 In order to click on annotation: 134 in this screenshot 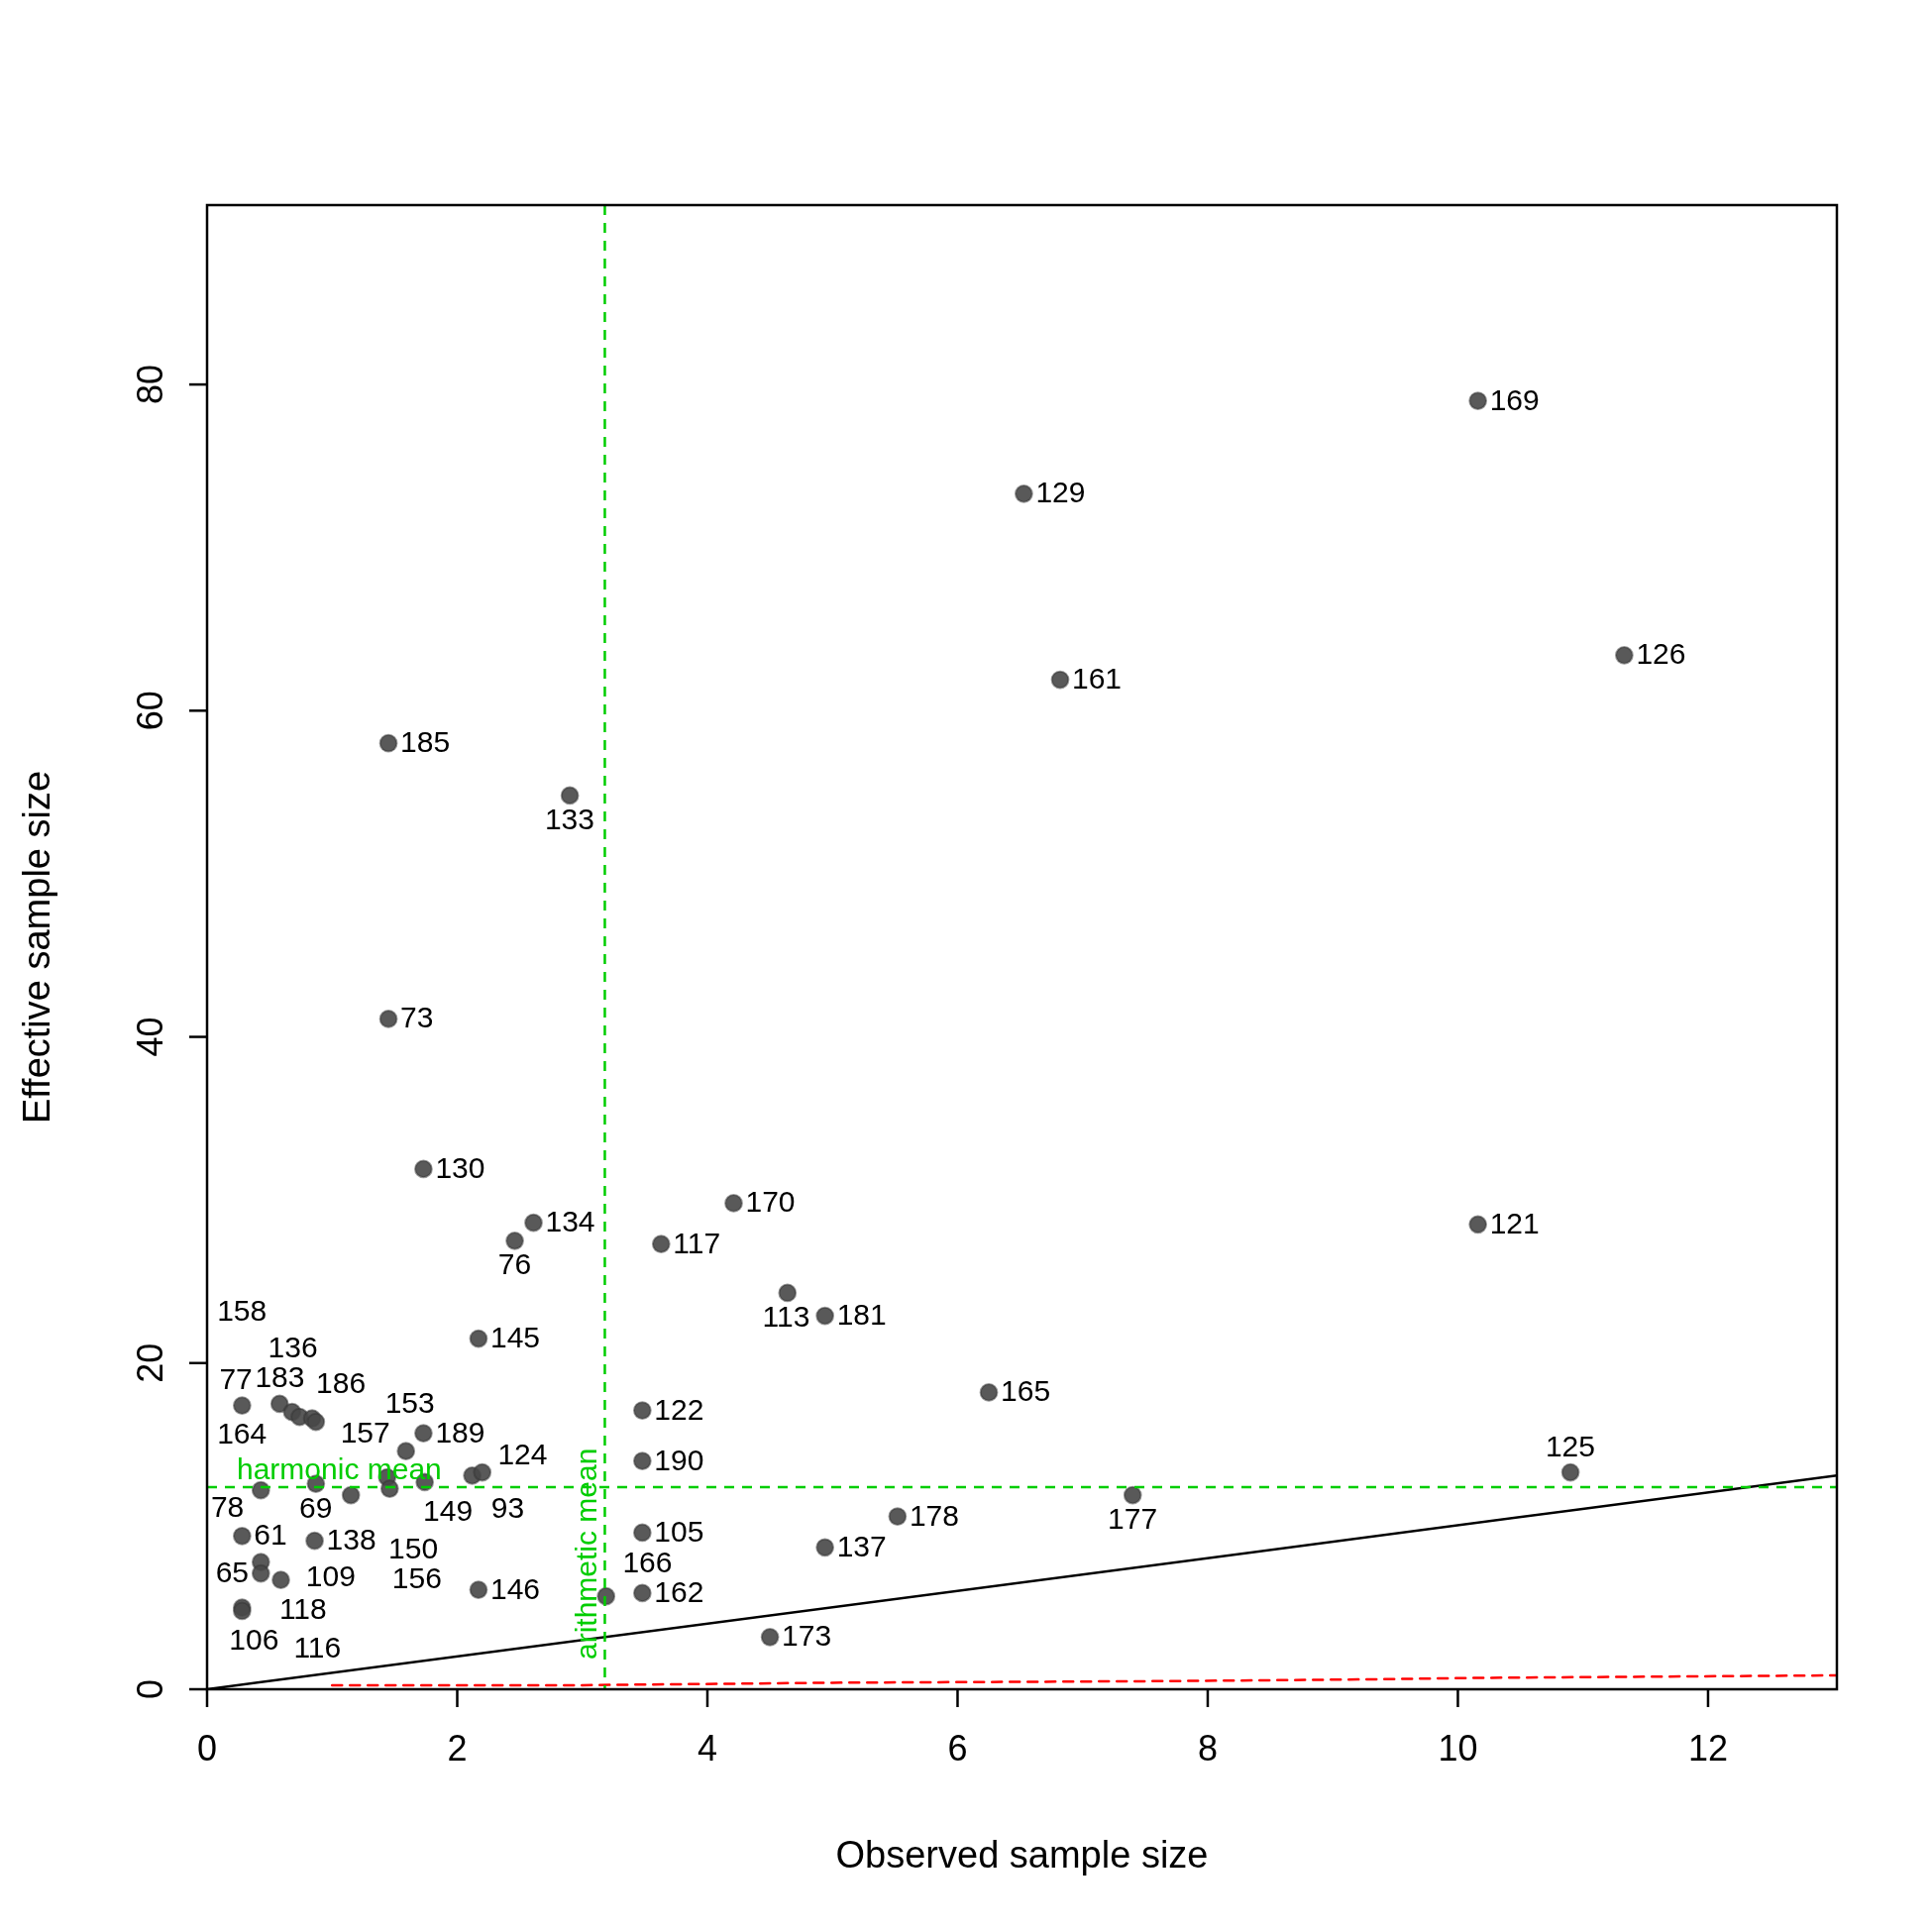, I will do `click(570, 1221)`.